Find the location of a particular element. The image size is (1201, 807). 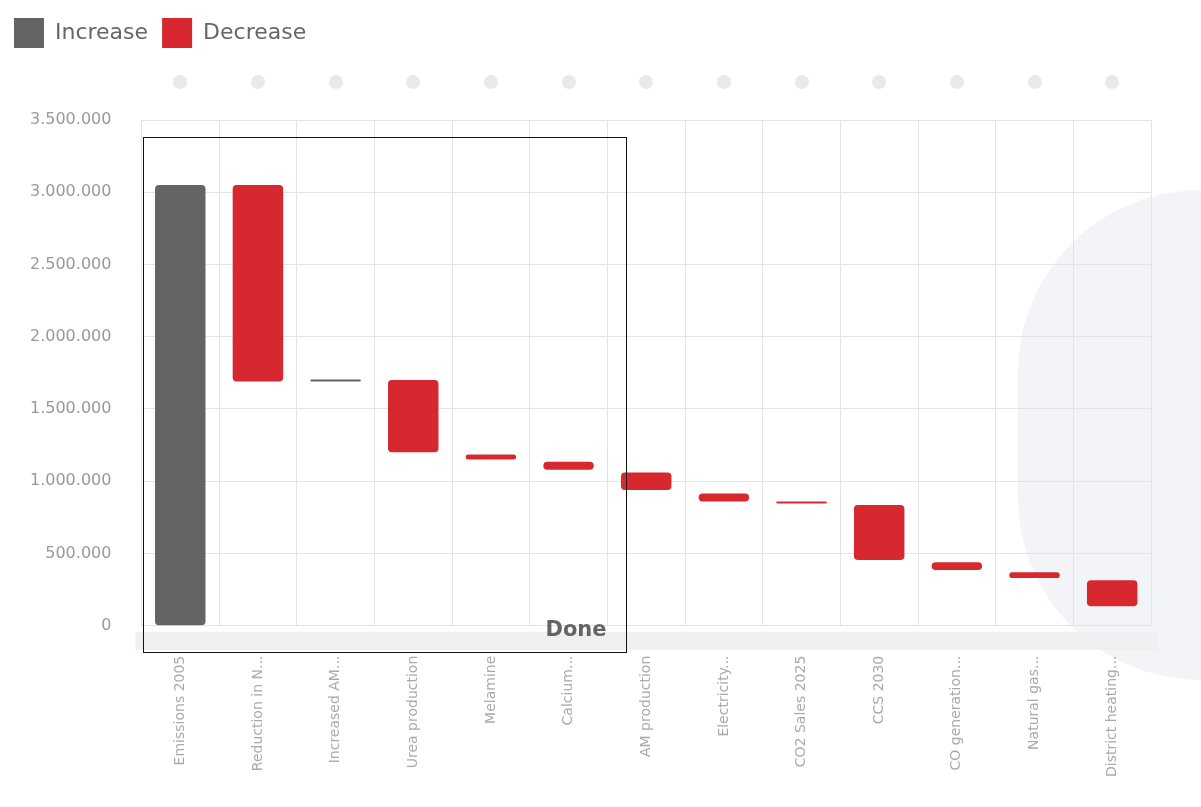

legend-label: Decrease is located at coordinates (255, 31).